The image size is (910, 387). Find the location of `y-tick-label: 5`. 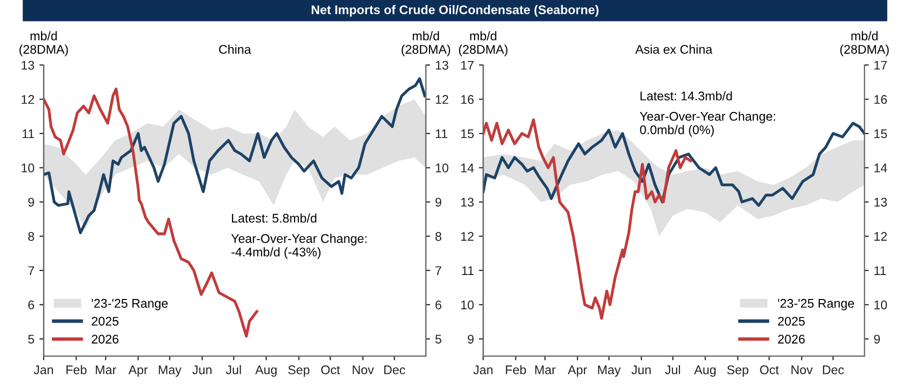

y-tick-label: 5 is located at coordinates (31, 339).